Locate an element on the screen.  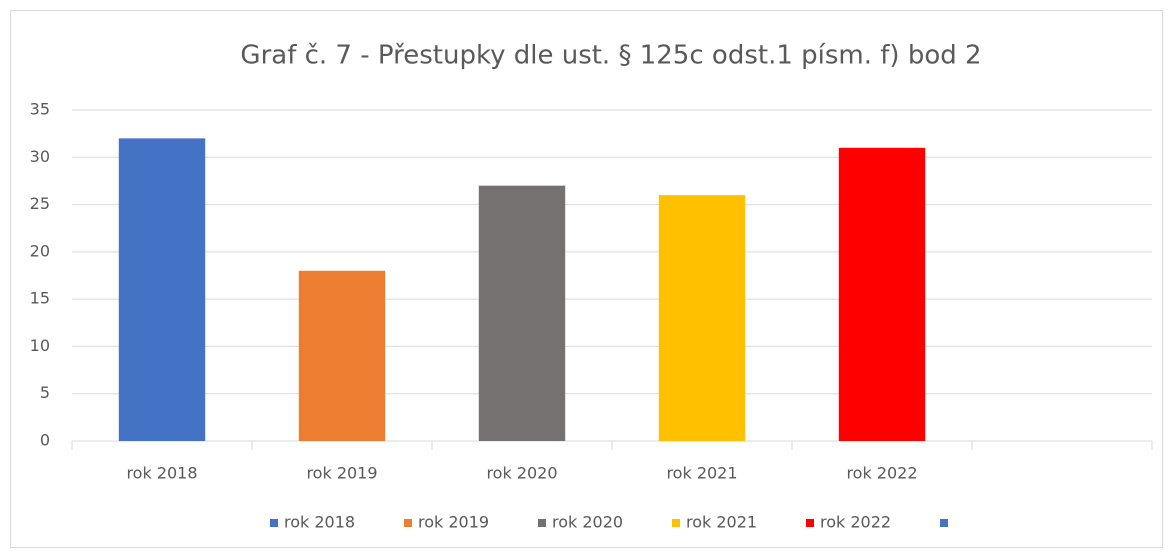
x-tick-label: rok 2018 is located at coordinates (161, 473).